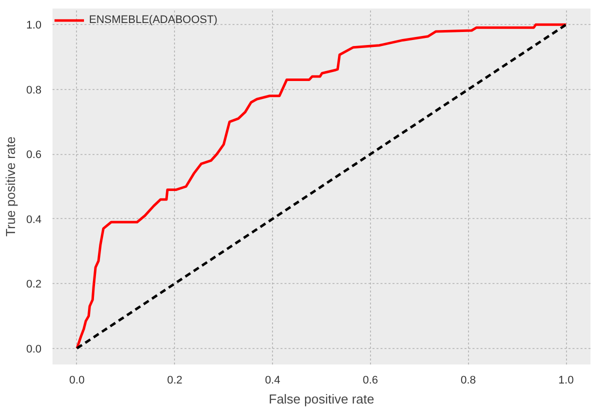  What do you see at coordinates (468, 380) in the screenshot?
I see `x-tick-label: 0.8` at bounding box center [468, 380].